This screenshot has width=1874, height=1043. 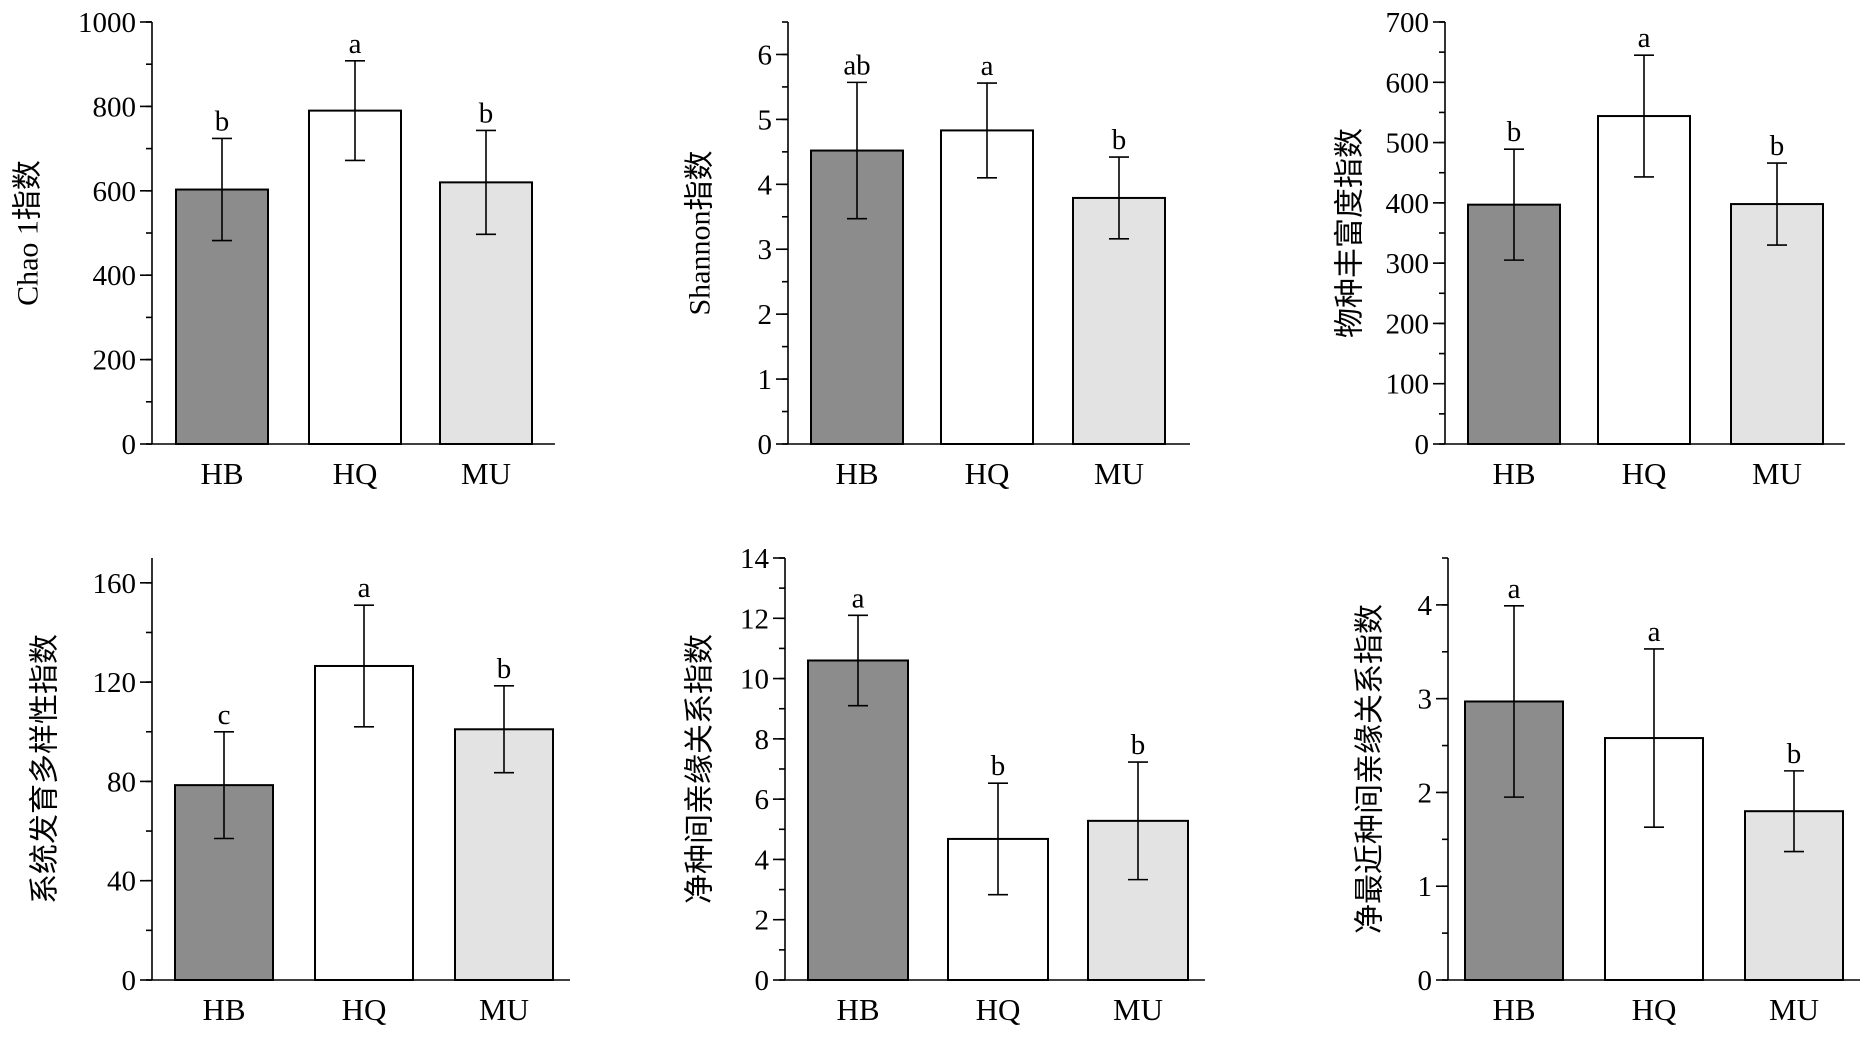 I want to click on y-axis-label: 净最近种间亲缘关系指数, so click(x=1370, y=769).